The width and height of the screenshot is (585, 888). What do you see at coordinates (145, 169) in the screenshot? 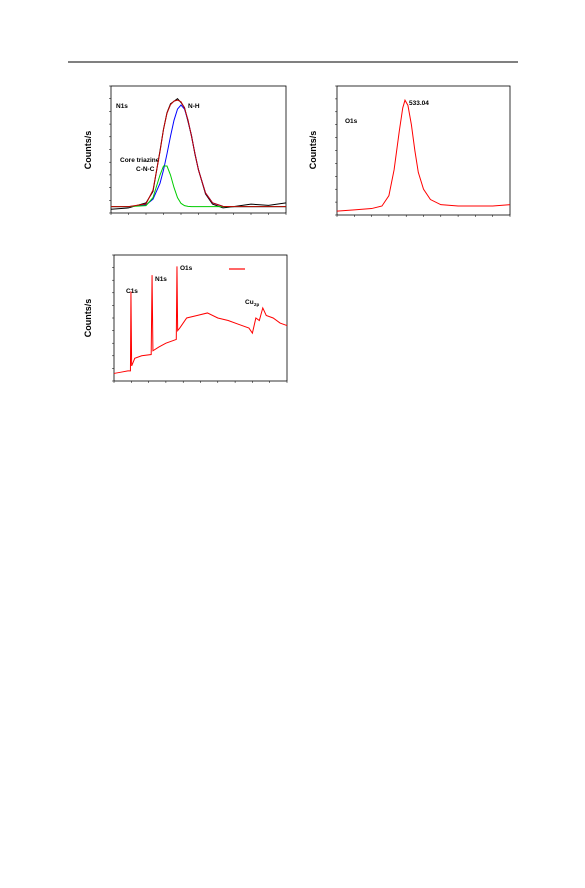
I see `annotation: C-N-C` at bounding box center [145, 169].